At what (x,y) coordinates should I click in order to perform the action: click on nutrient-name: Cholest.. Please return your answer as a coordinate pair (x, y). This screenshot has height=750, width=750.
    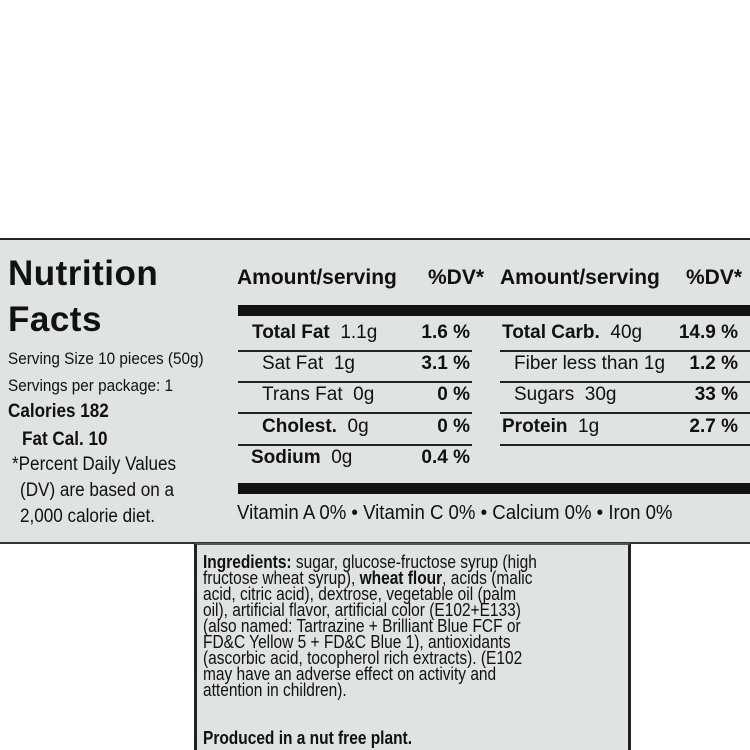
    Looking at the image, I should click on (299, 426).